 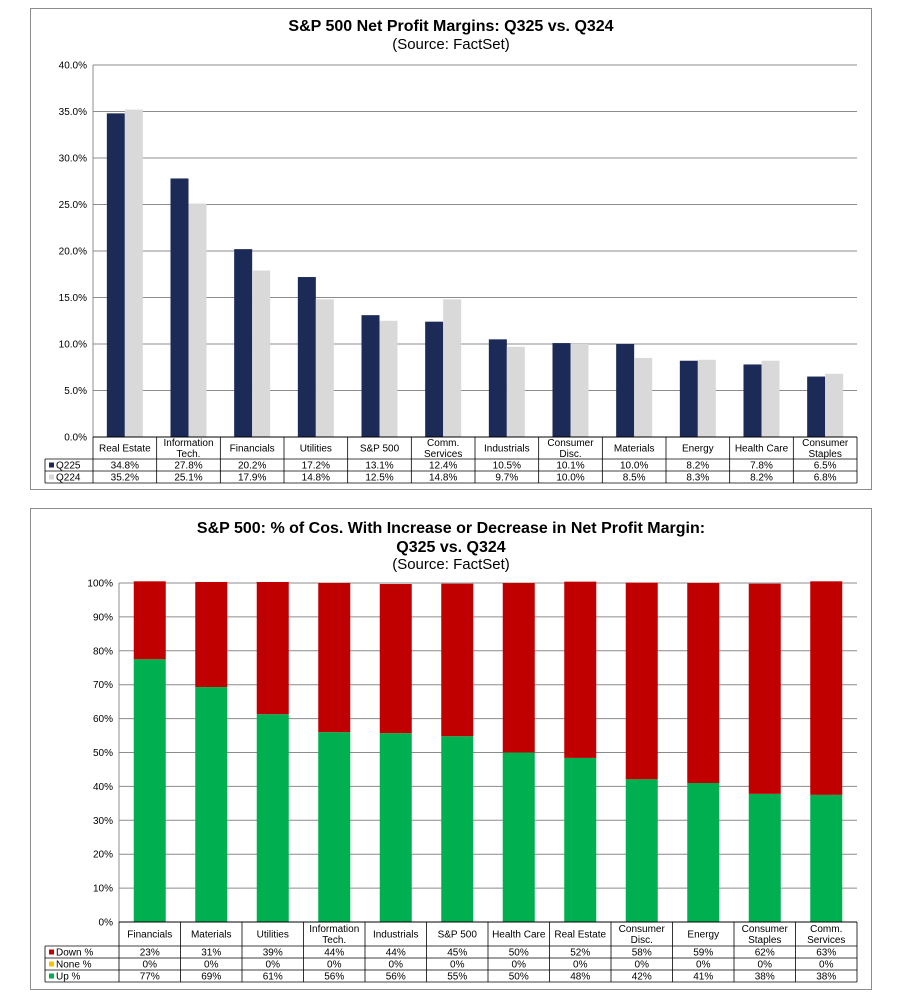 I want to click on data-table-value: 56%, so click(x=396, y=977).